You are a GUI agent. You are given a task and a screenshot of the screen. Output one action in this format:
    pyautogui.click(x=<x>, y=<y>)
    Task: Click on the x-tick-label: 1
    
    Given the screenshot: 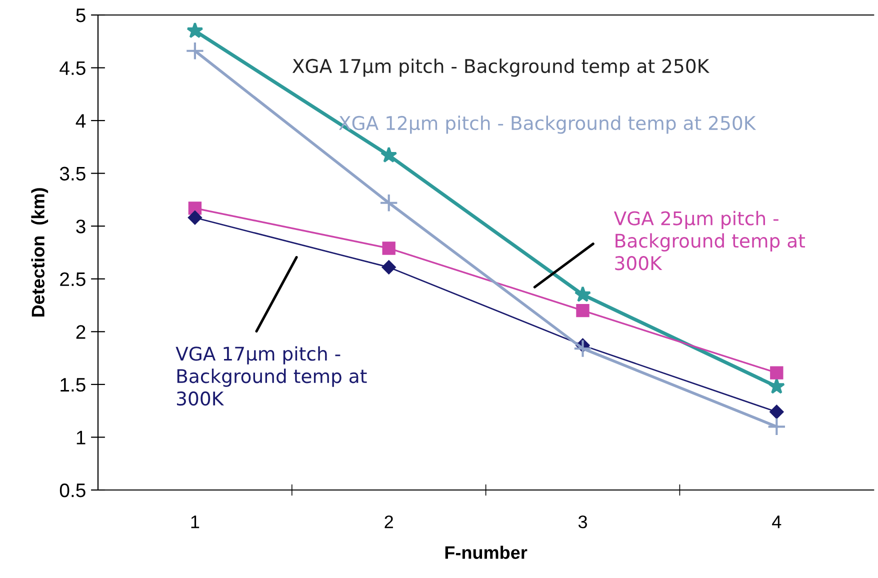 What is the action you would take?
    pyautogui.click(x=195, y=522)
    